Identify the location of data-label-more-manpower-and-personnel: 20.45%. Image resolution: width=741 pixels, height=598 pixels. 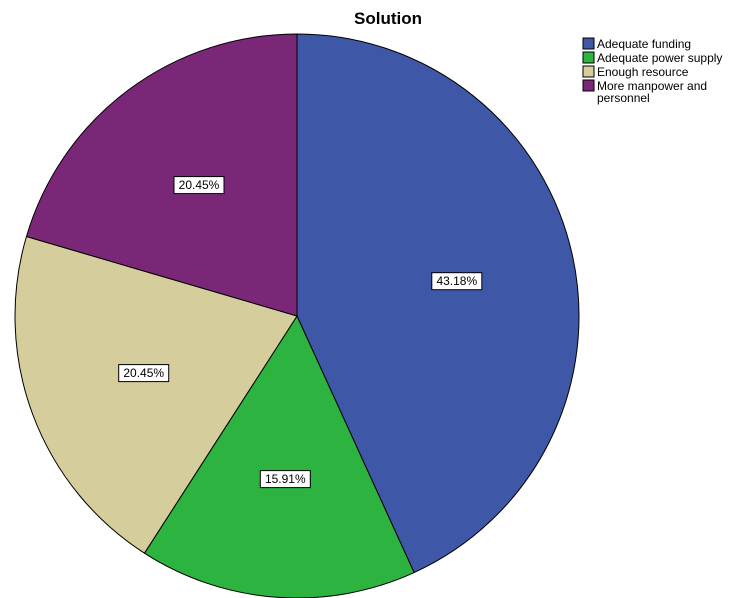
(199, 185).